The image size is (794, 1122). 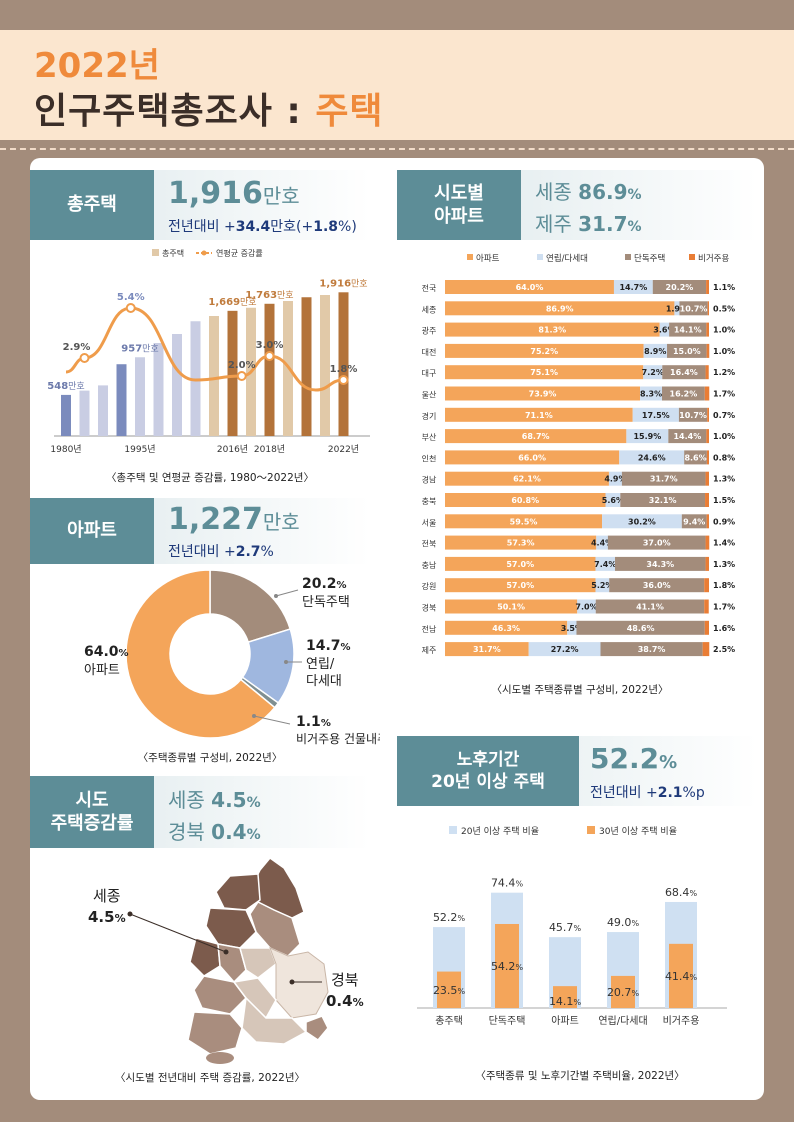 I want to click on growth-line1-value: 4.5, so click(x=229, y=800).